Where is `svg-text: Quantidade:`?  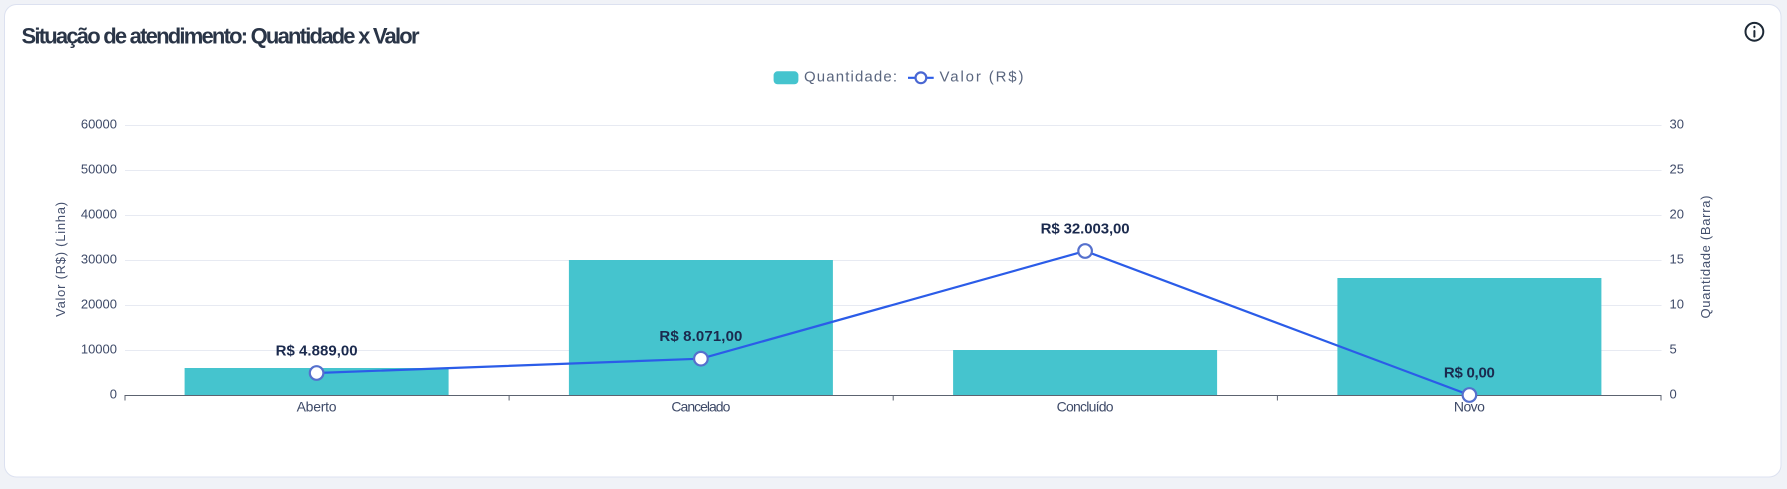 svg-text: Quantidade: is located at coordinates (850, 77).